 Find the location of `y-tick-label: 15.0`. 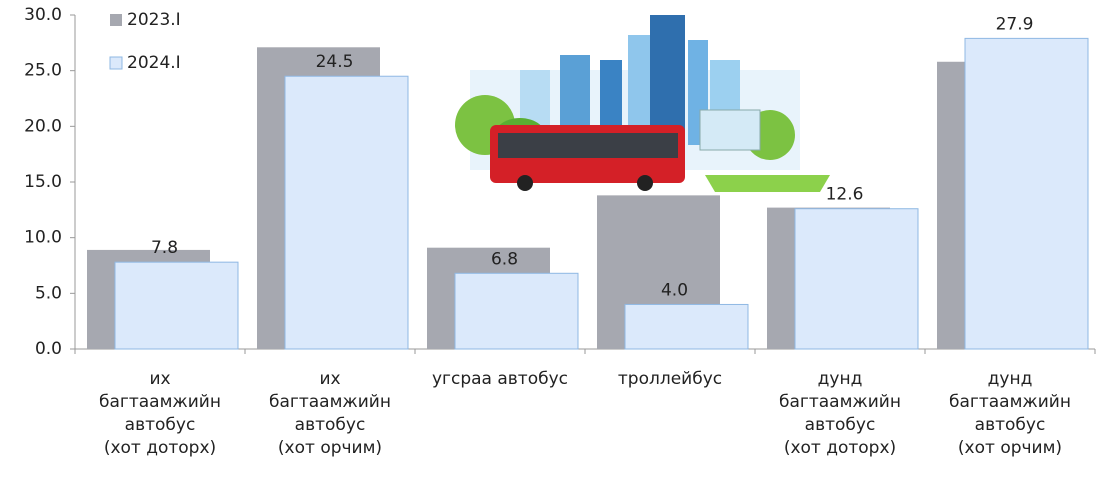

y-tick-label: 15.0 is located at coordinates (43, 182).